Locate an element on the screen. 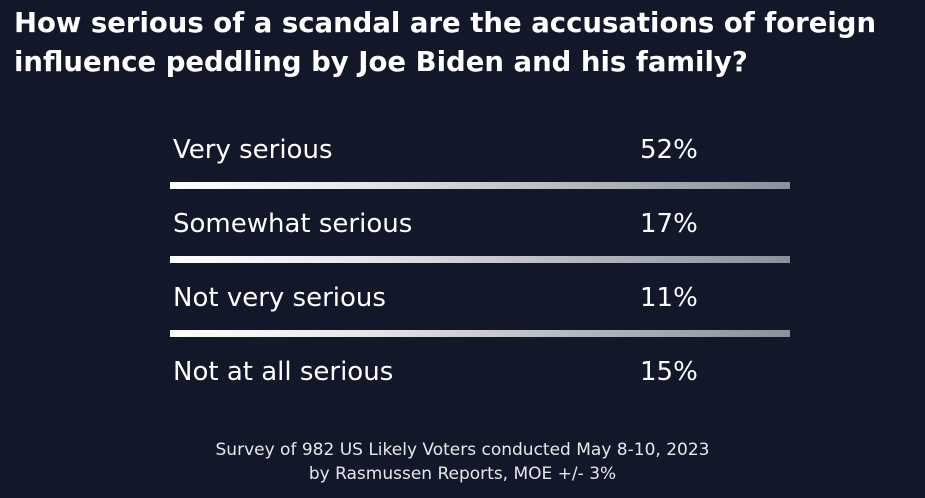 The width and height of the screenshot is (925, 498). table-row: Not very serious 11% is located at coordinates (480, 309).